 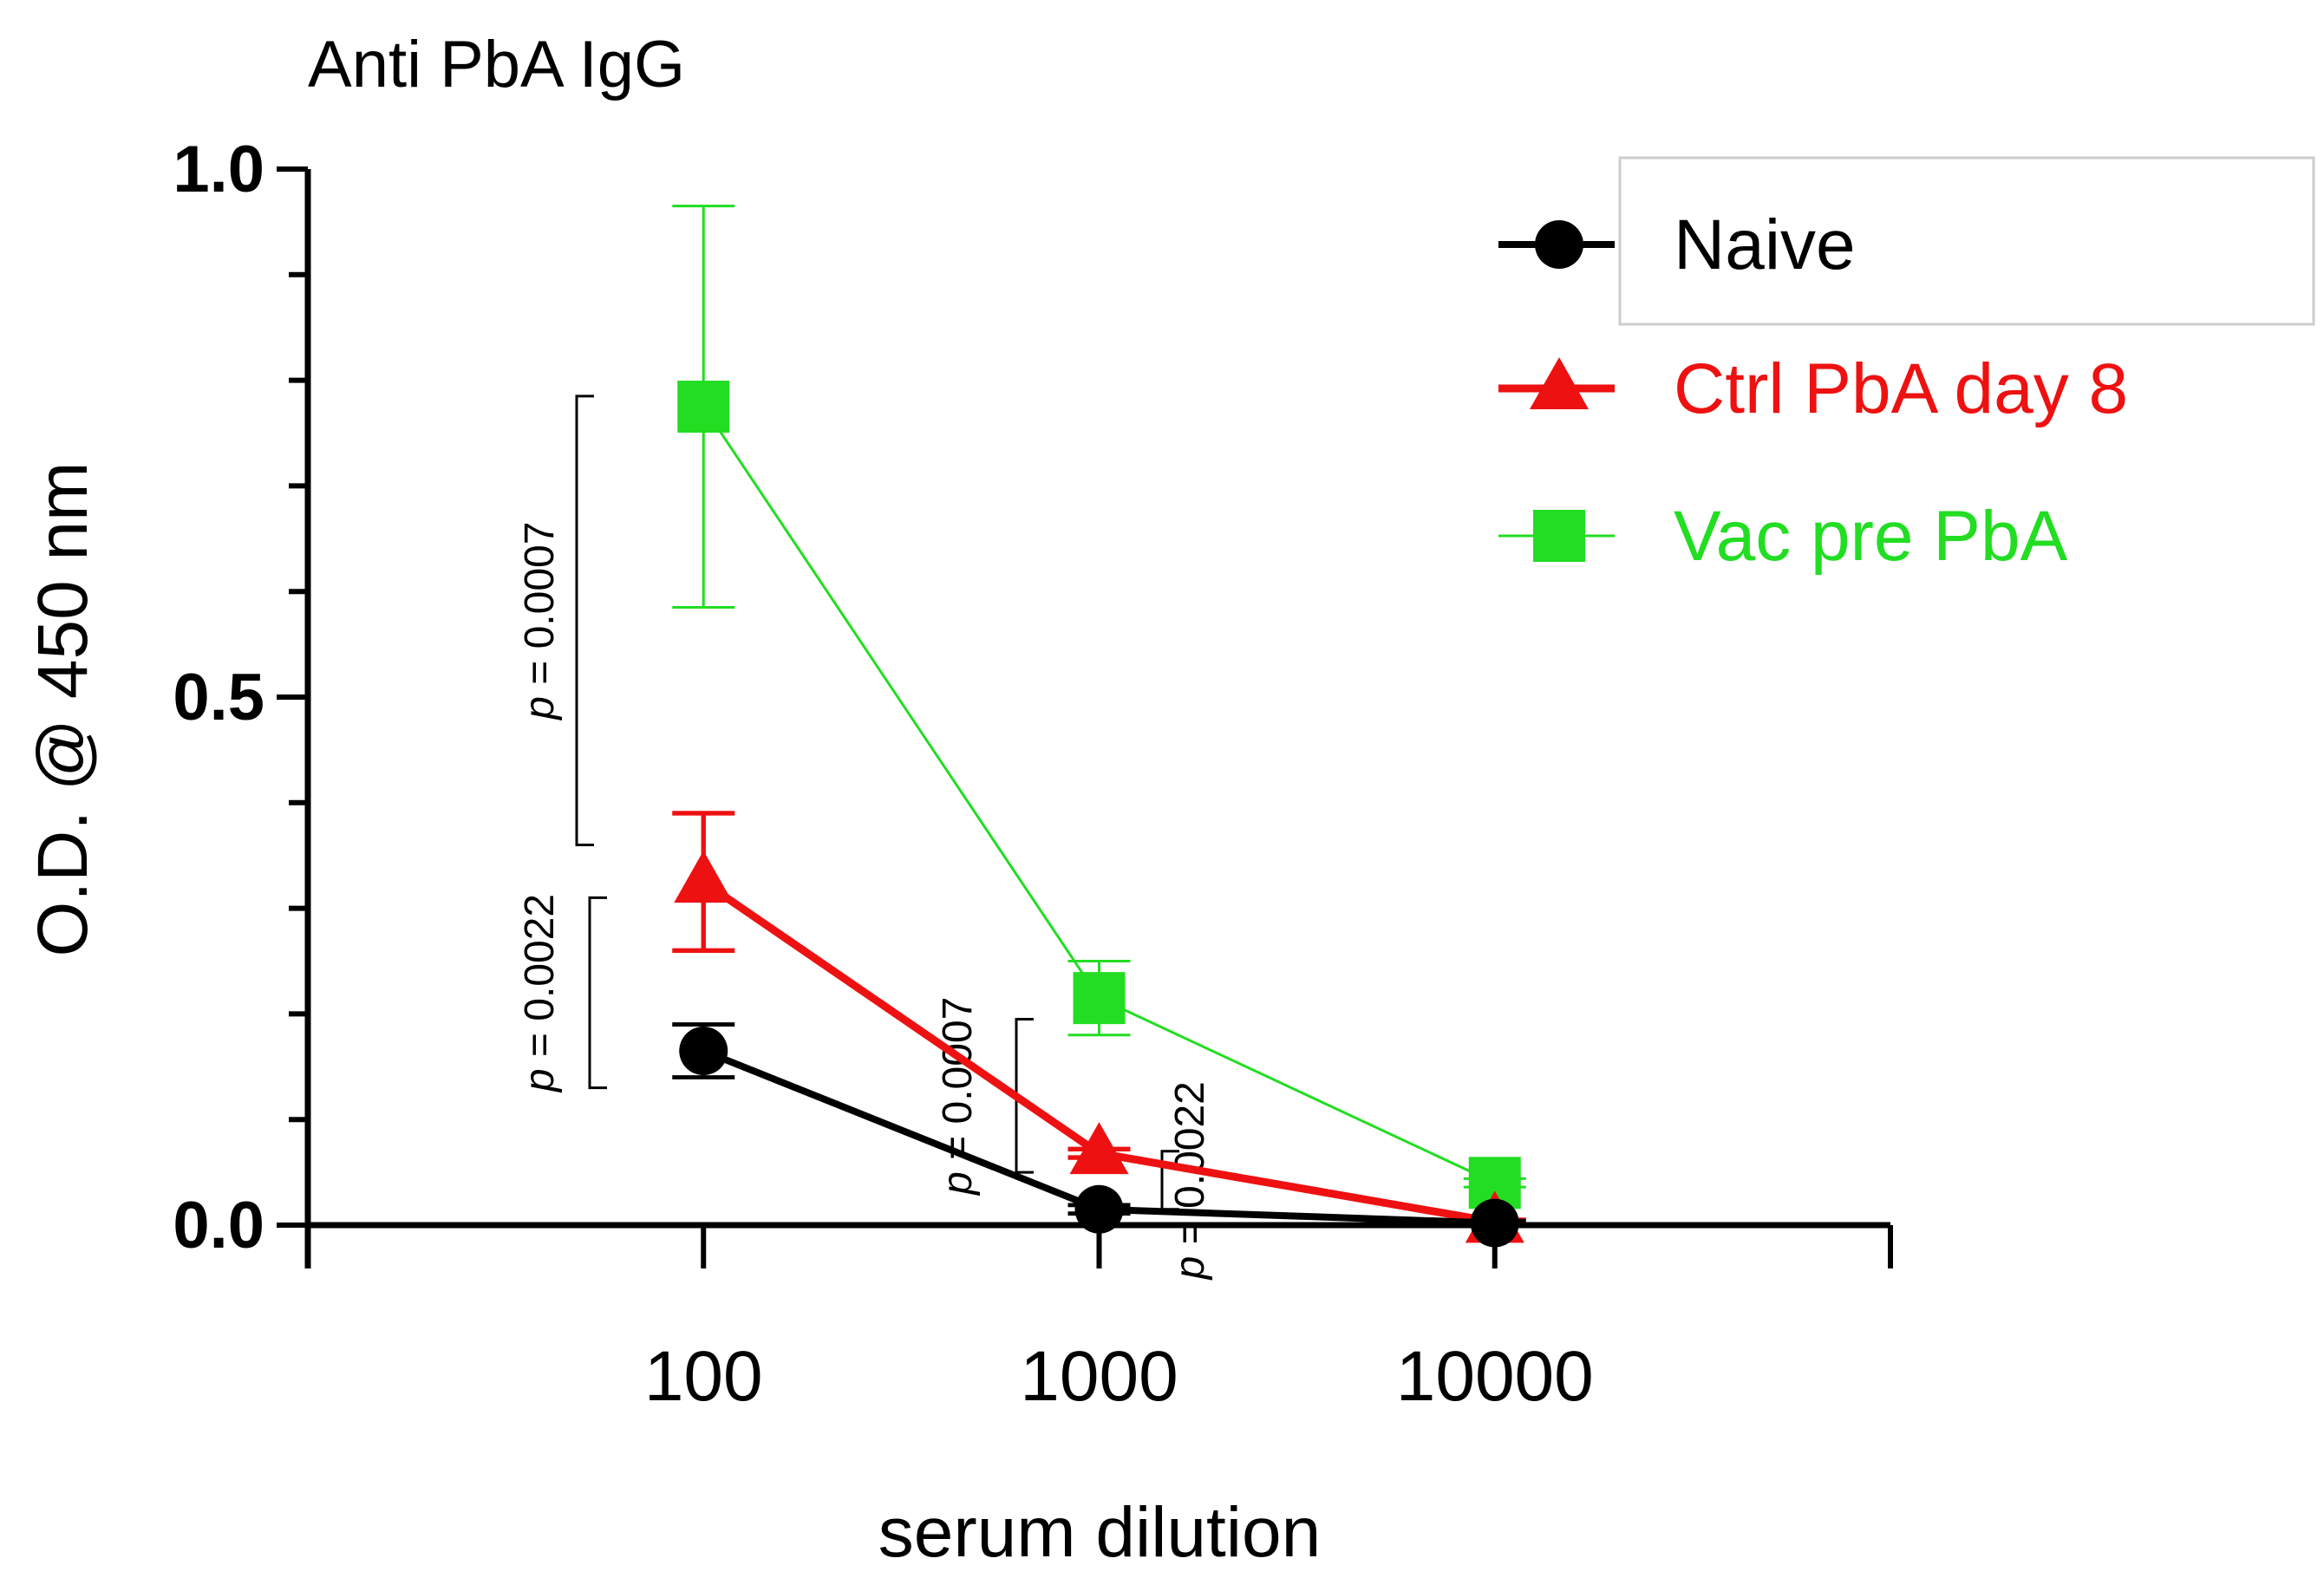 I want to click on y-tick-label: 0.0, so click(x=218, y=1225).